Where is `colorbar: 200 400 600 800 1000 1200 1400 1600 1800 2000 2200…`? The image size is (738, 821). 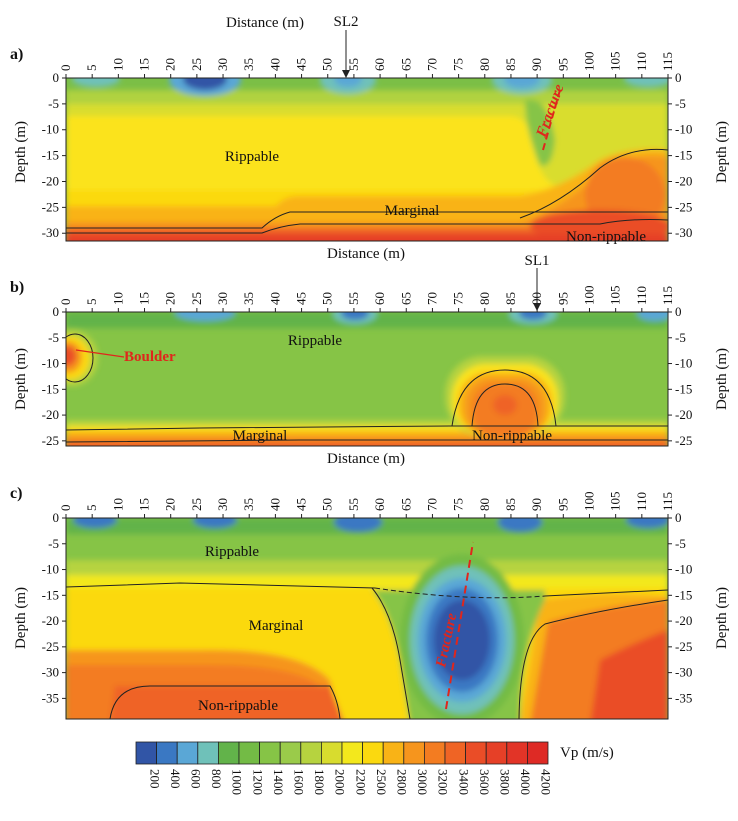
colorbar: 200 400 600 800 1000 1200 1400 1600 1800 2000 2200… is located at coordinates (374, 768).